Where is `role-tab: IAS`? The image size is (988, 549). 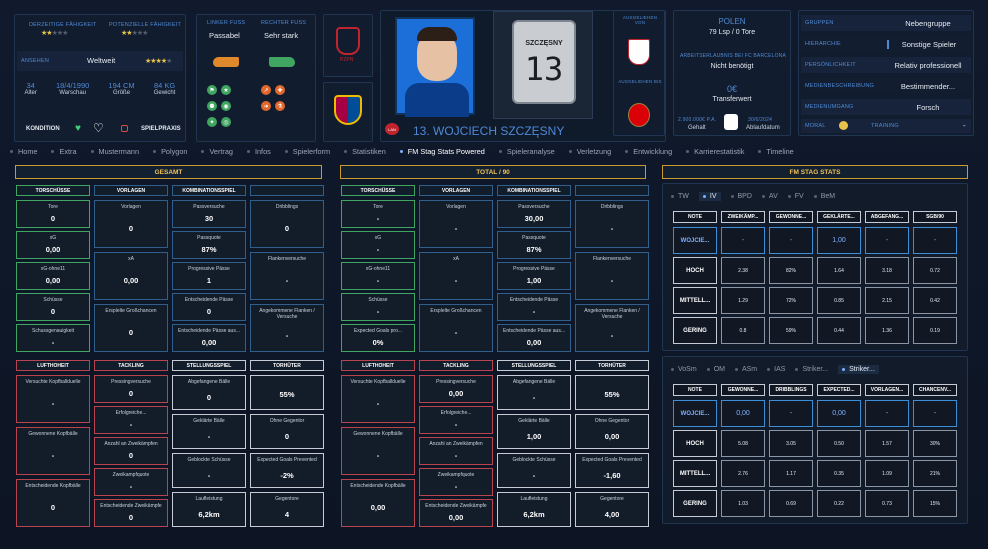 role-tab: IAS is located at coordinates (776, 369).